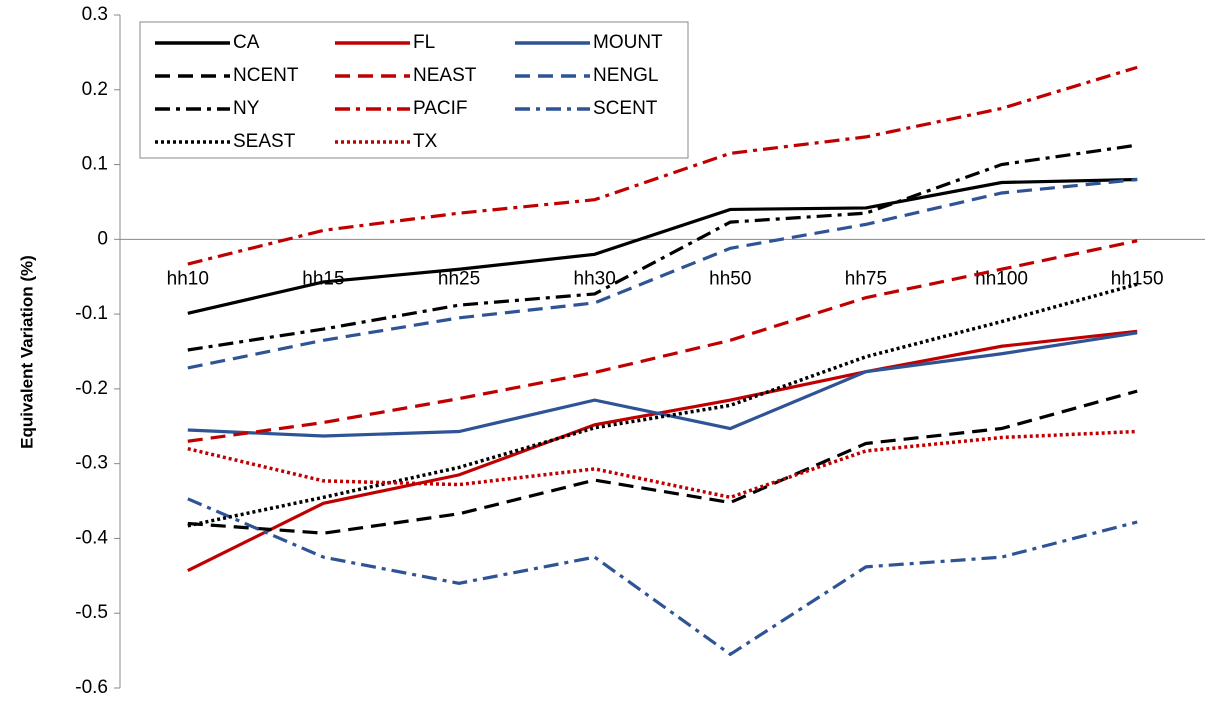  I want to click on legend-label: SEAST, so click(264, 141).